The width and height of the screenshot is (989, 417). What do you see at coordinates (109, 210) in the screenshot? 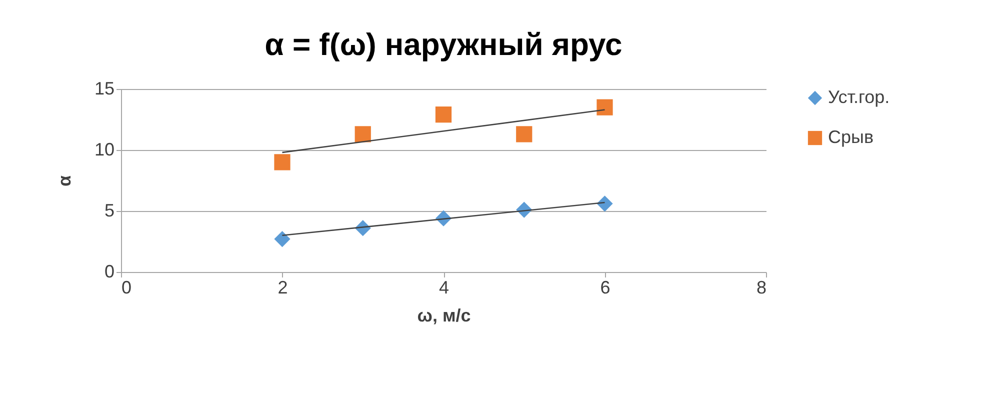
I see `y-tick-label: 5` at bounding box center [109, 210].